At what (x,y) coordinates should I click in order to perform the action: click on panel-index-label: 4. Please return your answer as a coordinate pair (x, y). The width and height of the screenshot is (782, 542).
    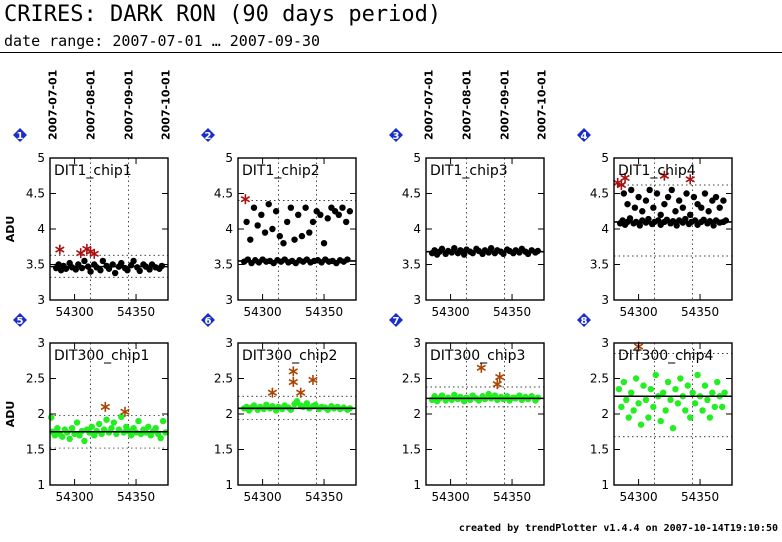
    Looking at the image, I should click on (584, 136).